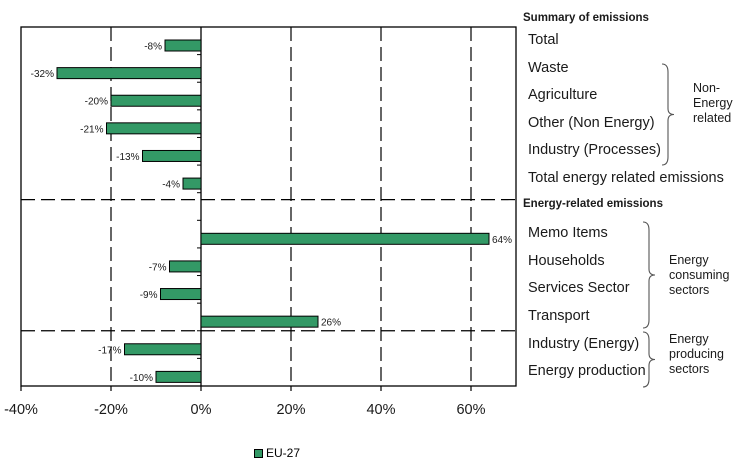 Image resolution: width=753 pixels, height=475 pixels. Describe the element at coordinates (548, 68) in the screenshot. I see `category-label-waste: Waste` at that location.